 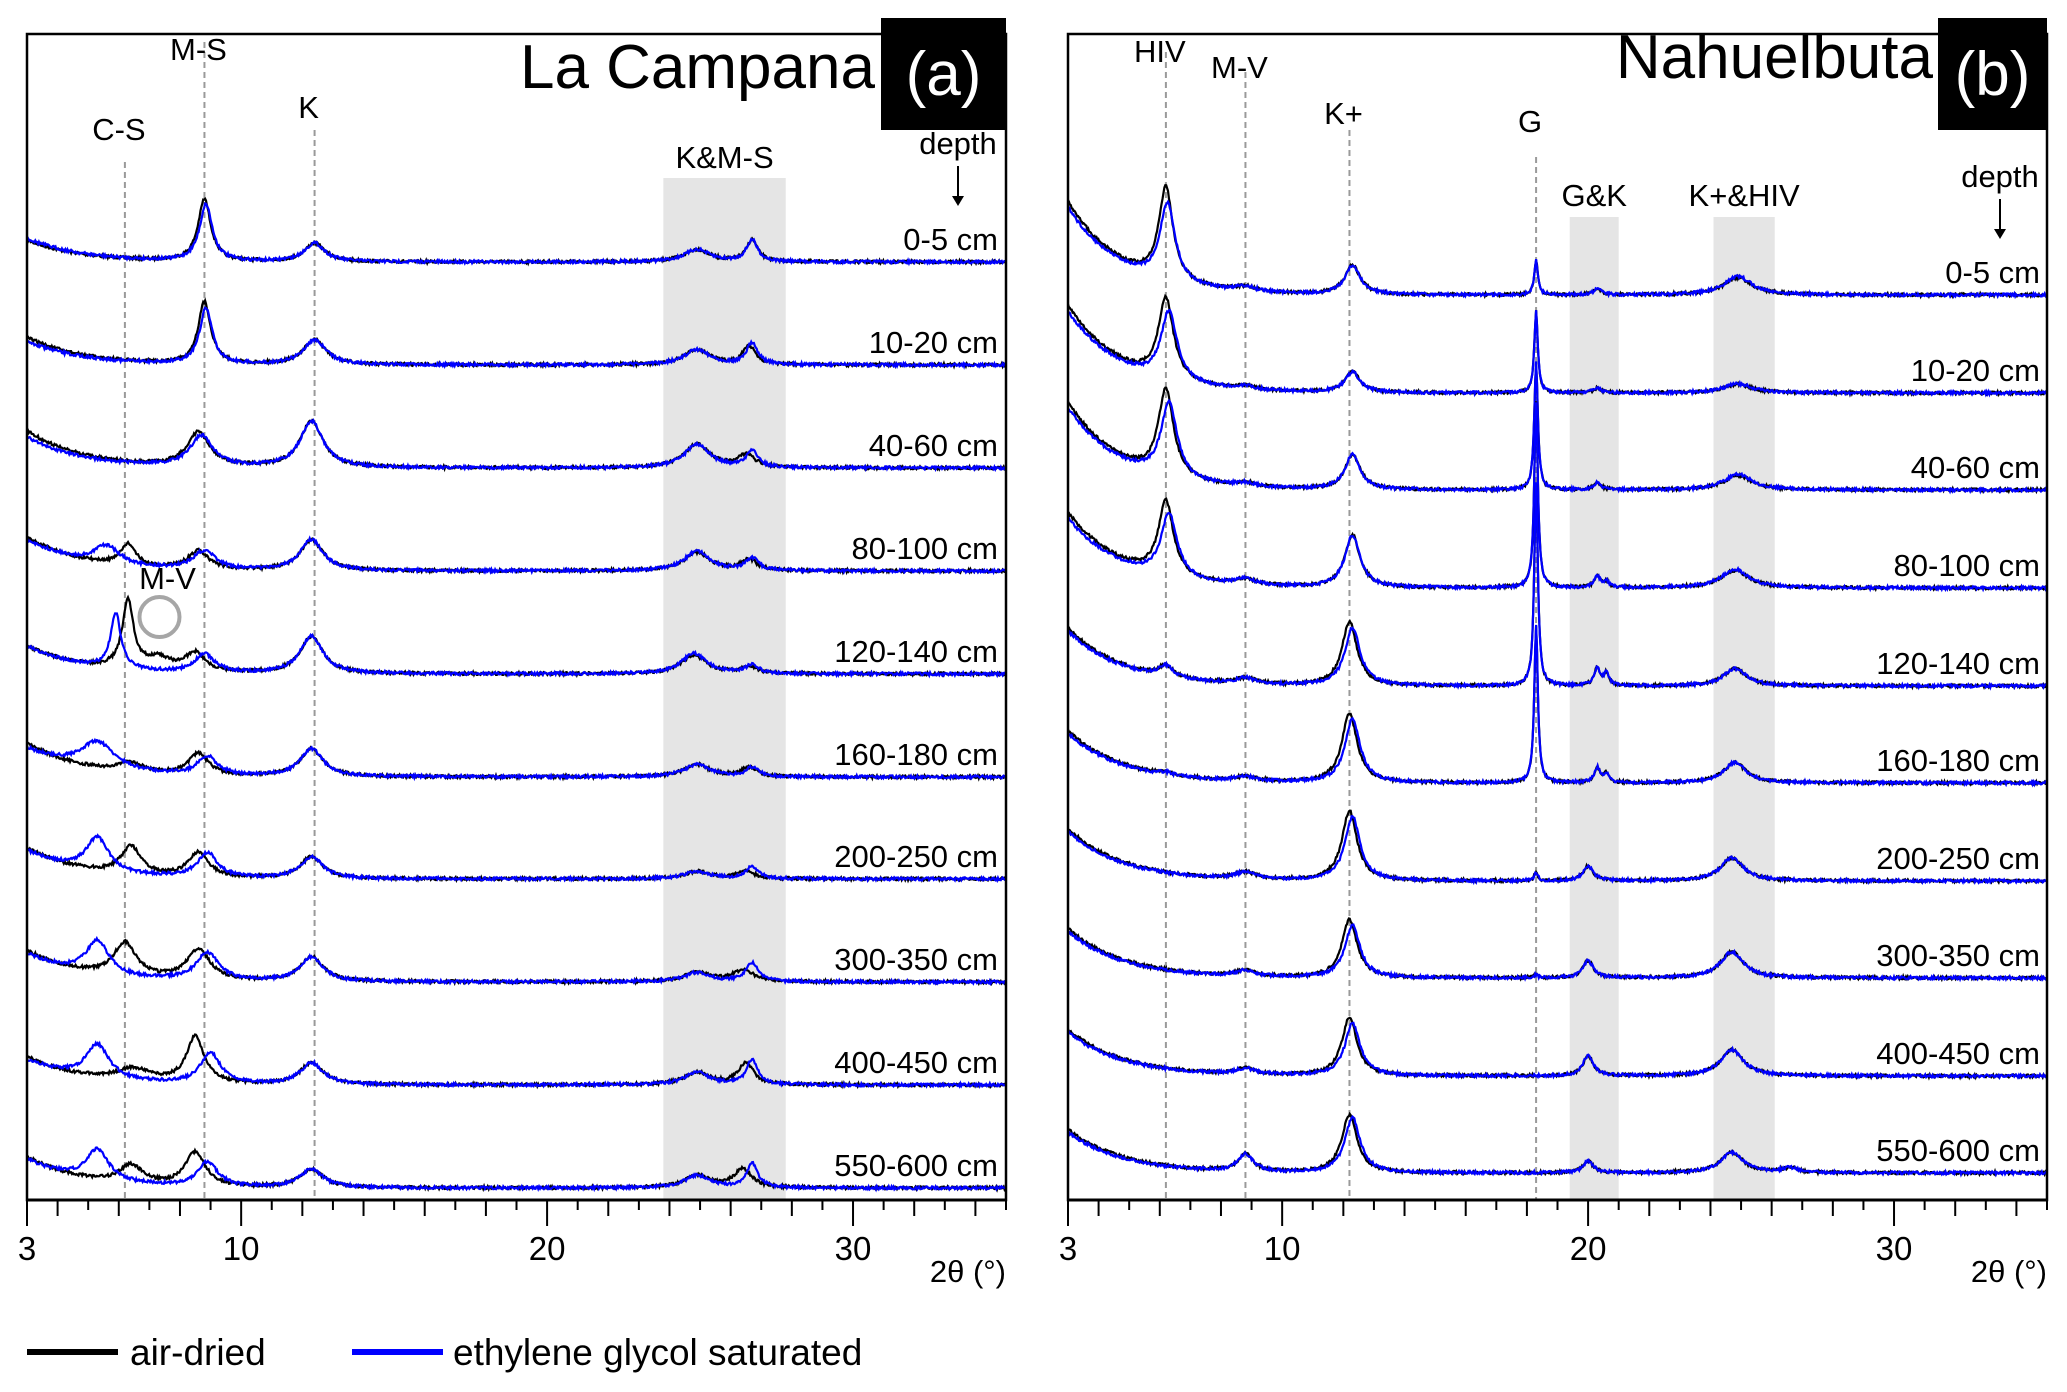 I want to click on band-label: G&K, so click(x=1594, y=195).